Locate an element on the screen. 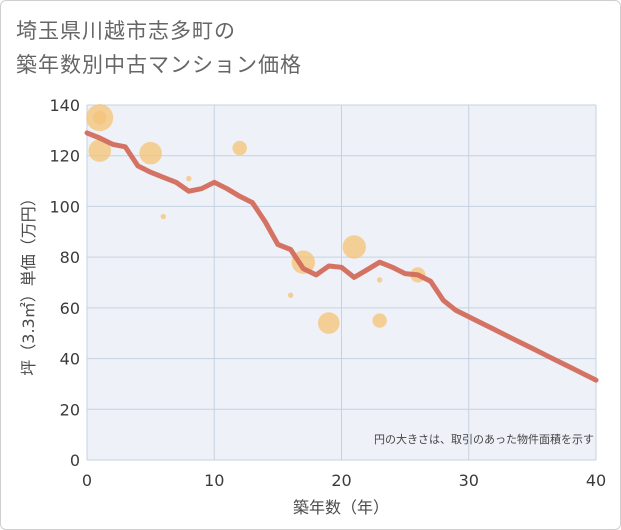 Image resolution: width=621 pixels, height=530 pixels. y-tick-label: 120 is located at coordinates (64, 156).